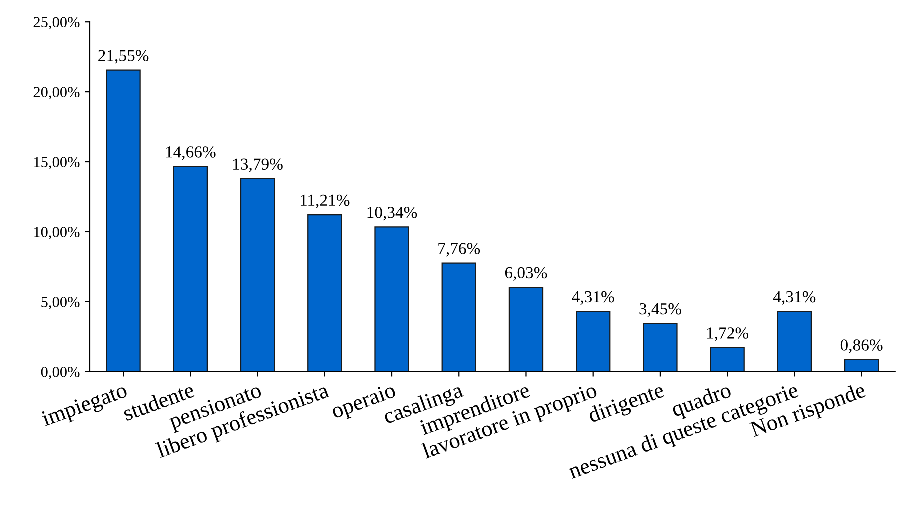 The width and height of the screenshot is (909, 526). I want to click on y-tick-label: 15,00%, so click(57, 163).